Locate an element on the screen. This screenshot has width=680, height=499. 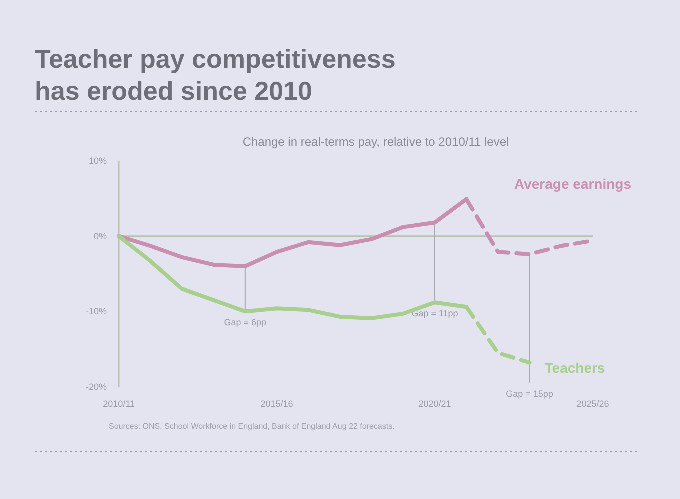
text: Teachers is located at coordinates (575, 368).